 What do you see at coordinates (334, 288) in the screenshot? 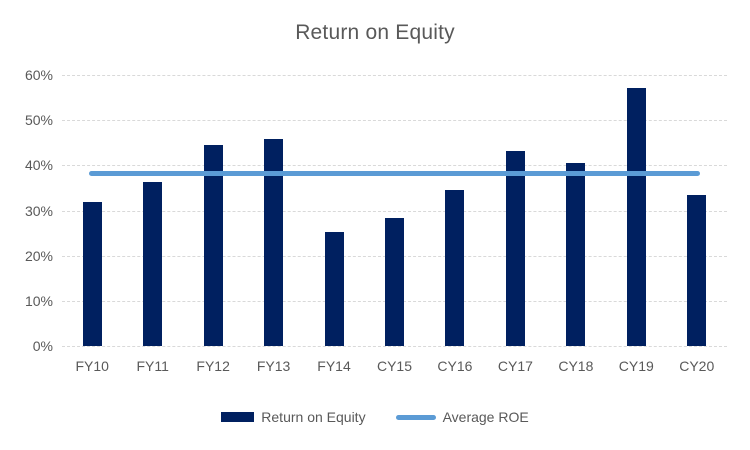
I see `bar-FY14` at bounding box center [334, 288].